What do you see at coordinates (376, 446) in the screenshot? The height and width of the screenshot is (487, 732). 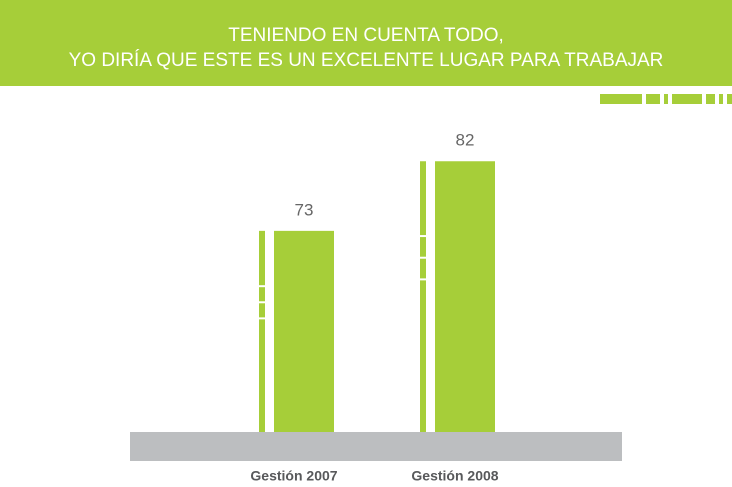 I see `baseline-band` at bounding box center [376, 446].